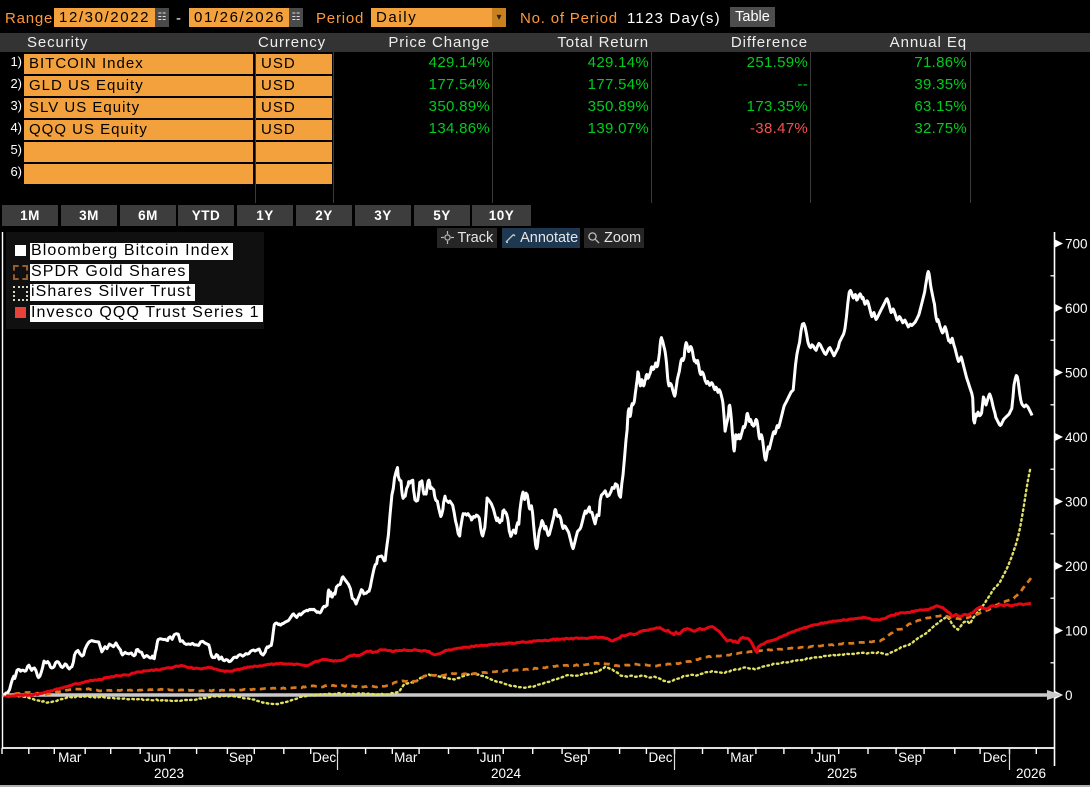 The image size is (1090, 787). What do you see at coordinates (1069, 695) in the screenshot?
I see `svg-text: 0` at bounding box center [1069, 695].